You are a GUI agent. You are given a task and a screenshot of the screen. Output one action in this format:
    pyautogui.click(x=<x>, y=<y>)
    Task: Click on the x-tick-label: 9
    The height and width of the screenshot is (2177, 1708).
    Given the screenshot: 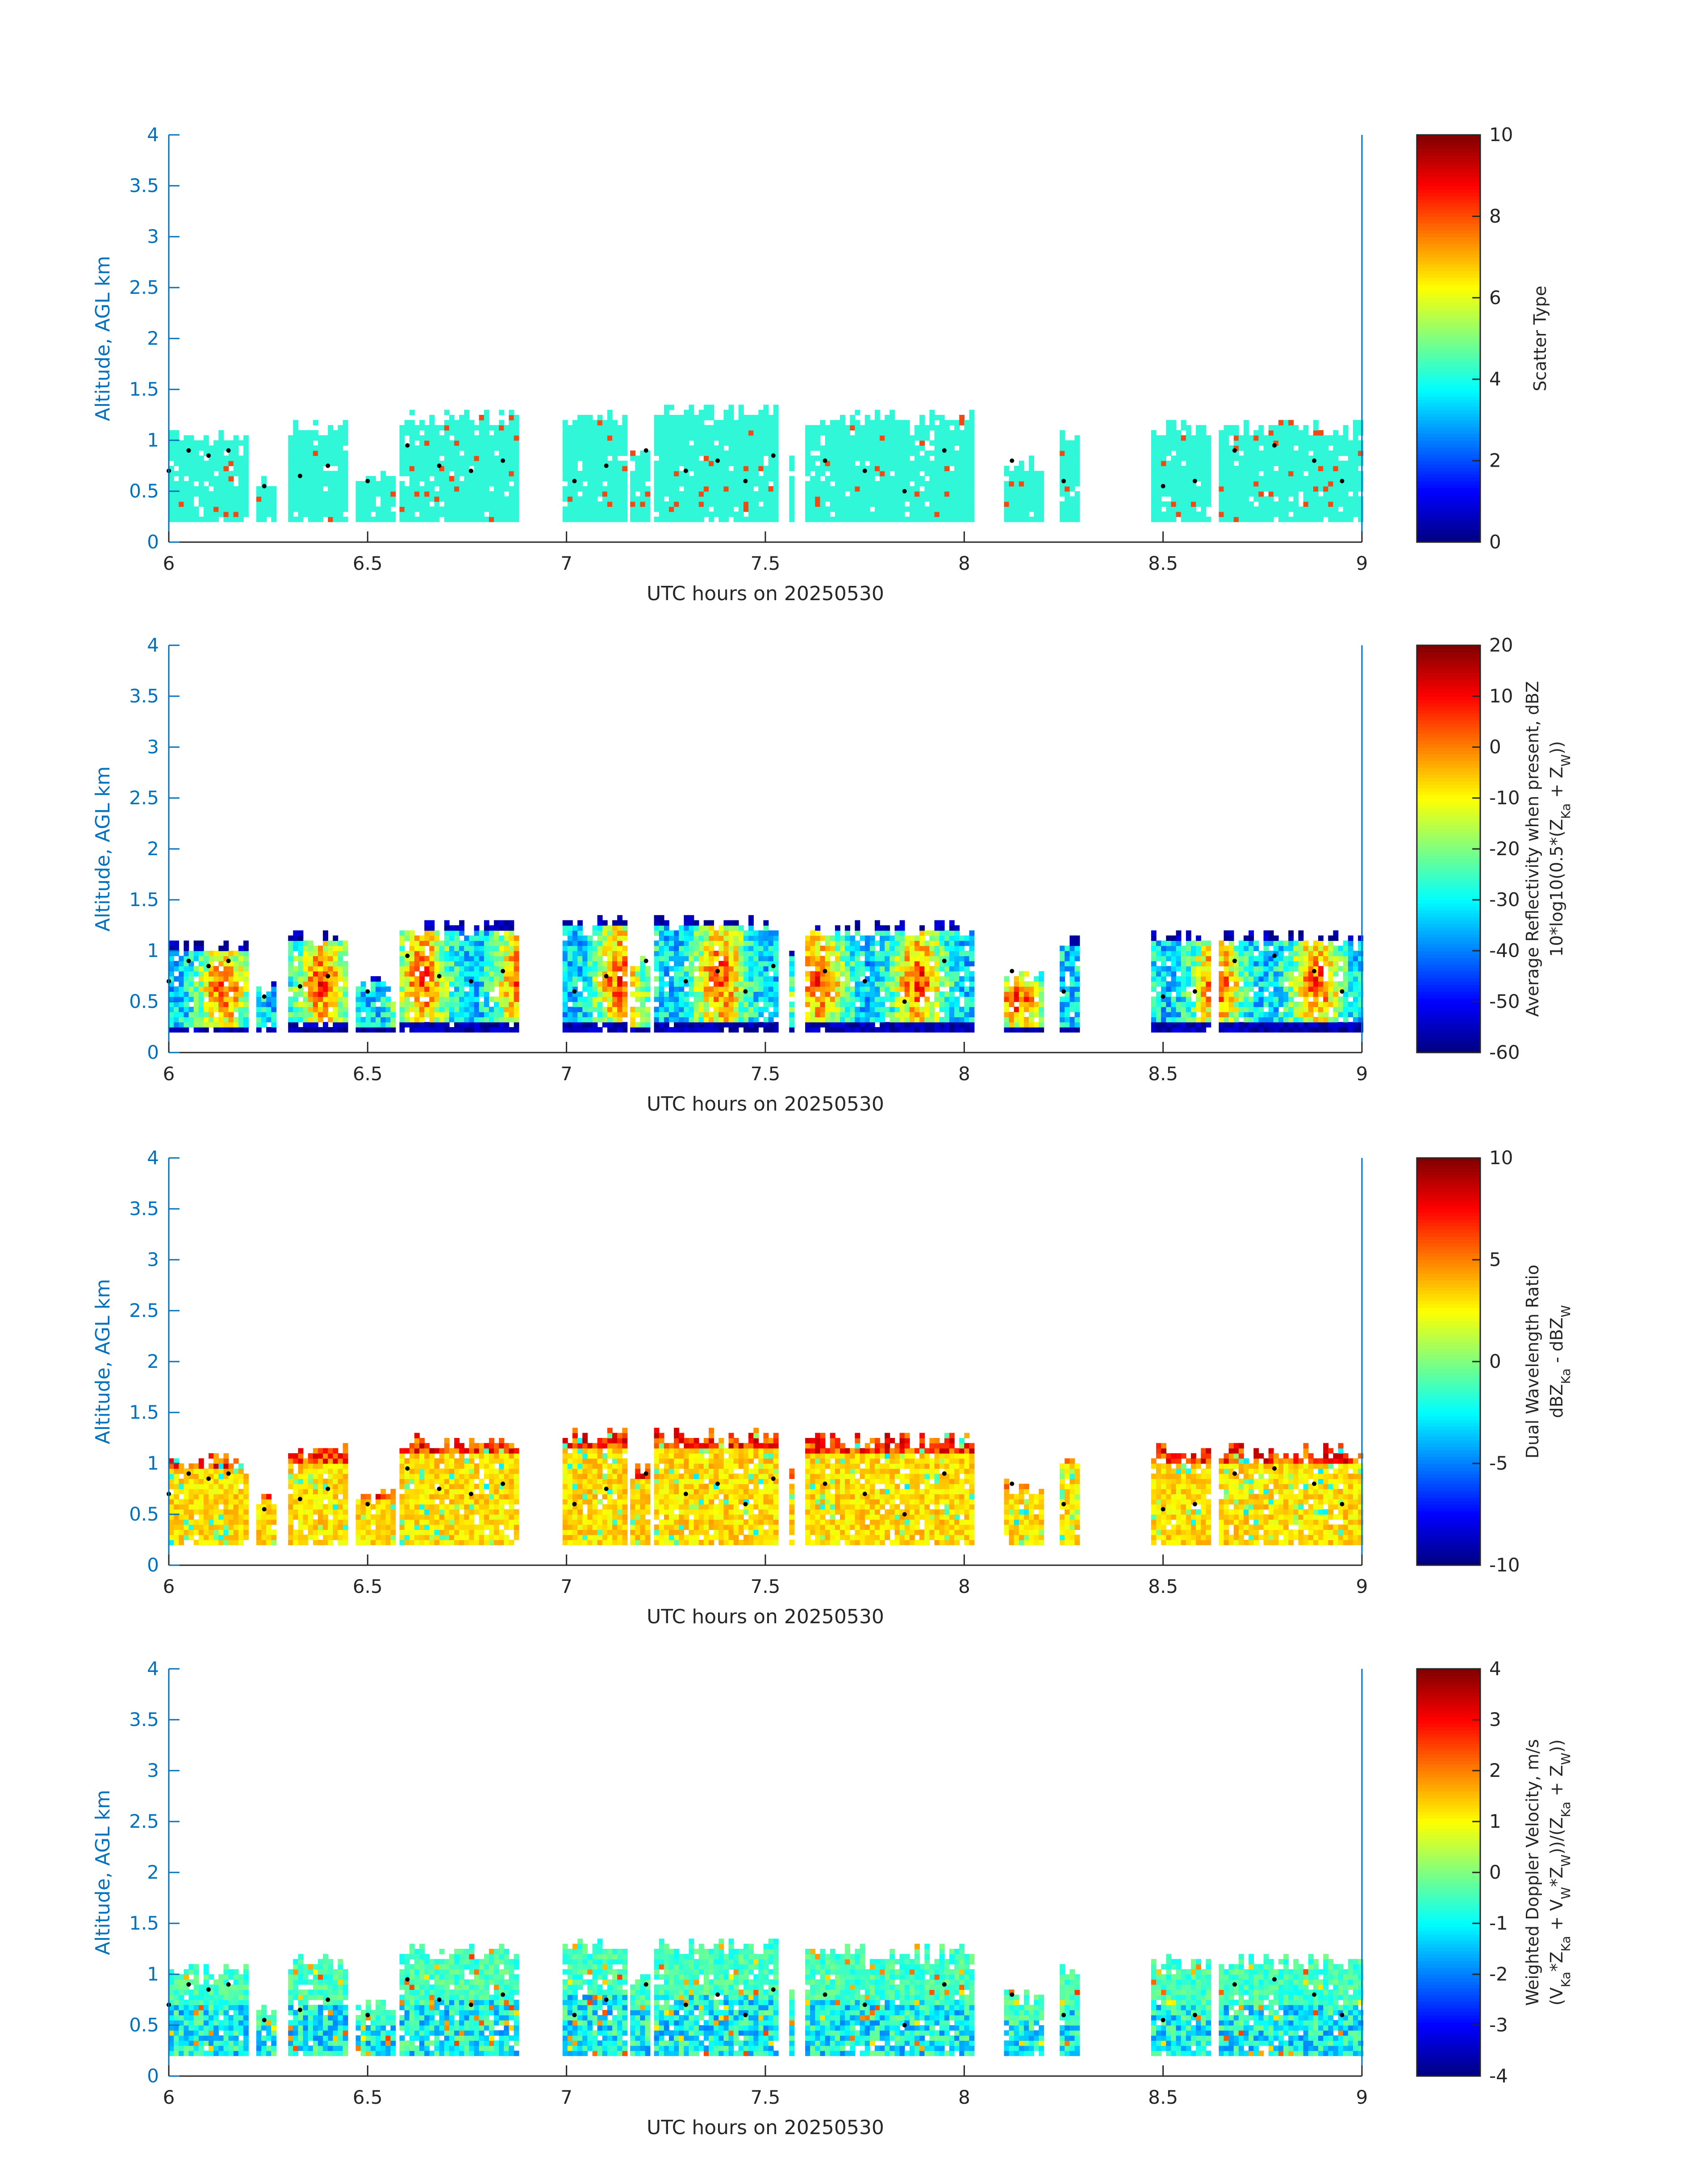 What is the action you would take?
    pyautogui.click(x=1362, y=563)
    